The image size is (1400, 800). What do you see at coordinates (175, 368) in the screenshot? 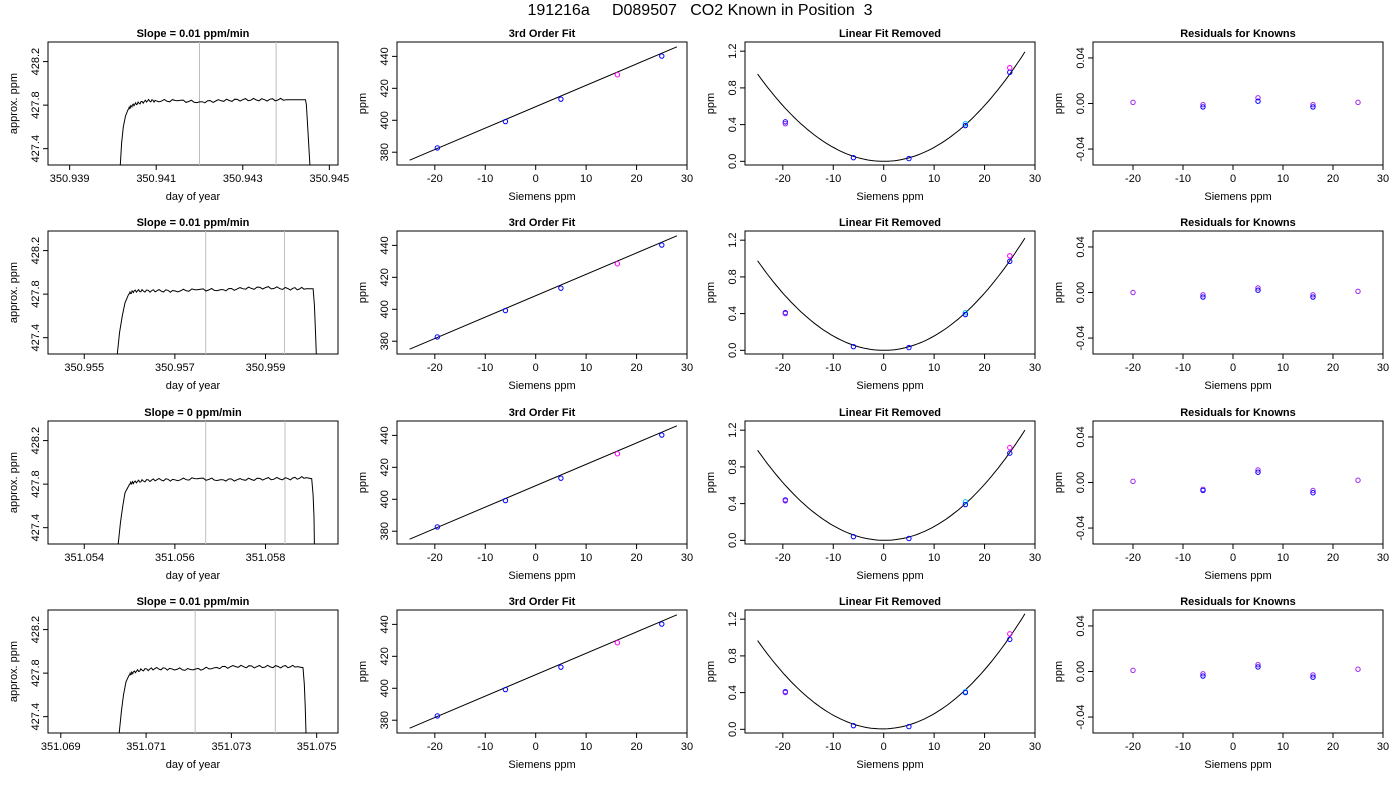
I see `x-tick-label: 350.957` at bounding box center [175, 368].